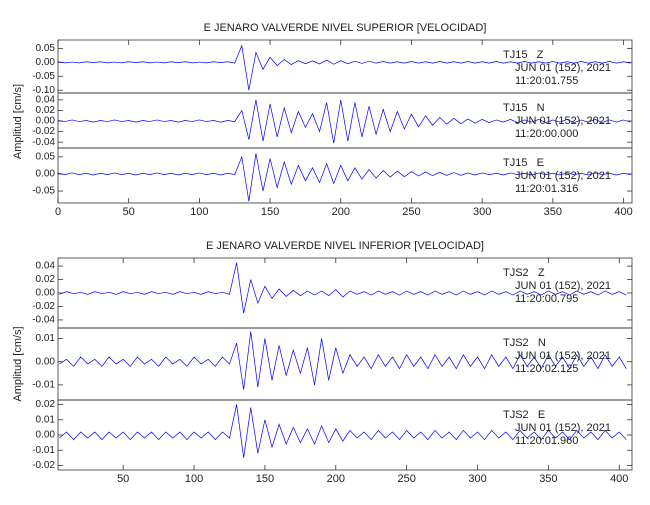  What do you see at coordinates (546, 134) in the screenshot?
I see `time-label: 11:20:00.000` at bounding box center [546, 134].